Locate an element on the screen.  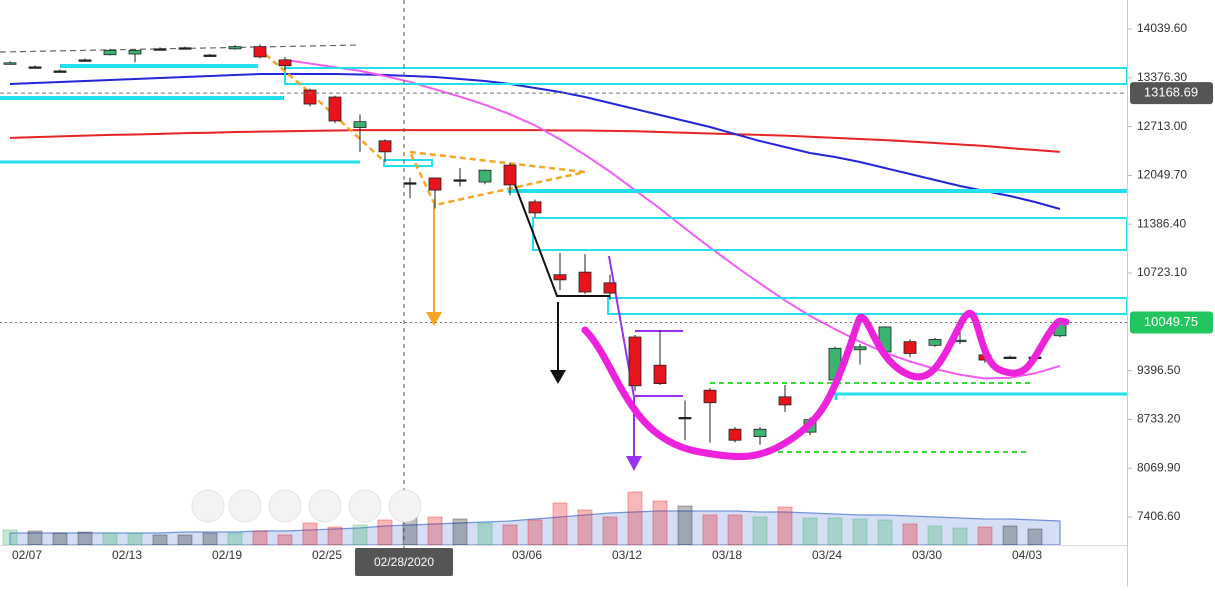
crosshair-label: 02/28/2020 is located at coordinates (404, 562).